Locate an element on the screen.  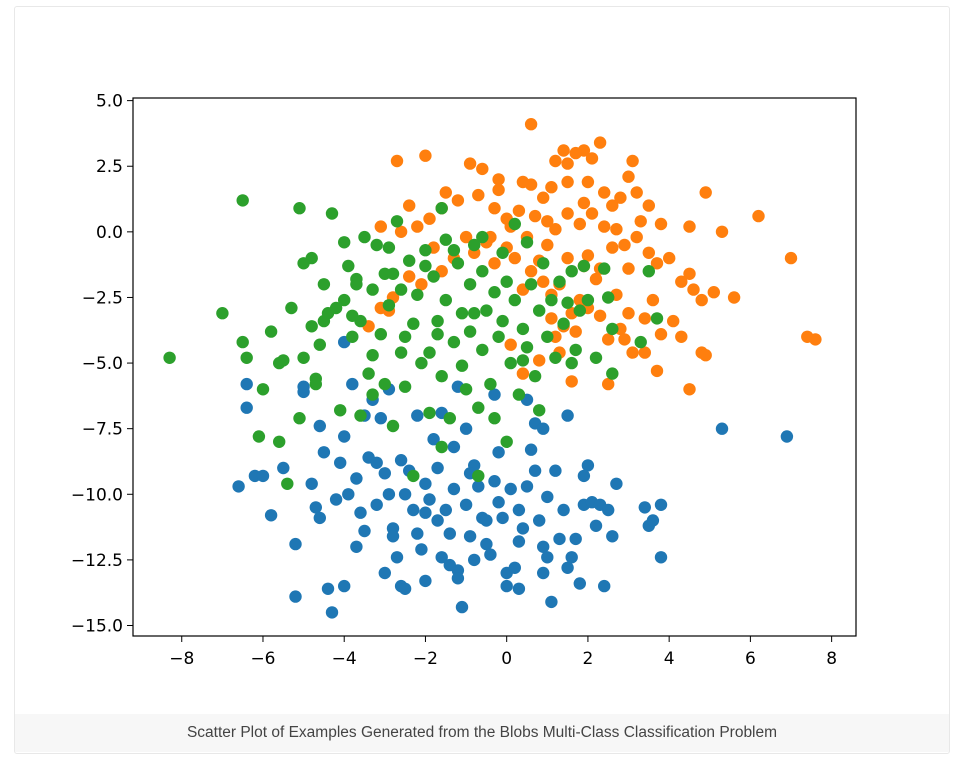
y-tick-label: −5.0 is located at coordinates (102, 364).